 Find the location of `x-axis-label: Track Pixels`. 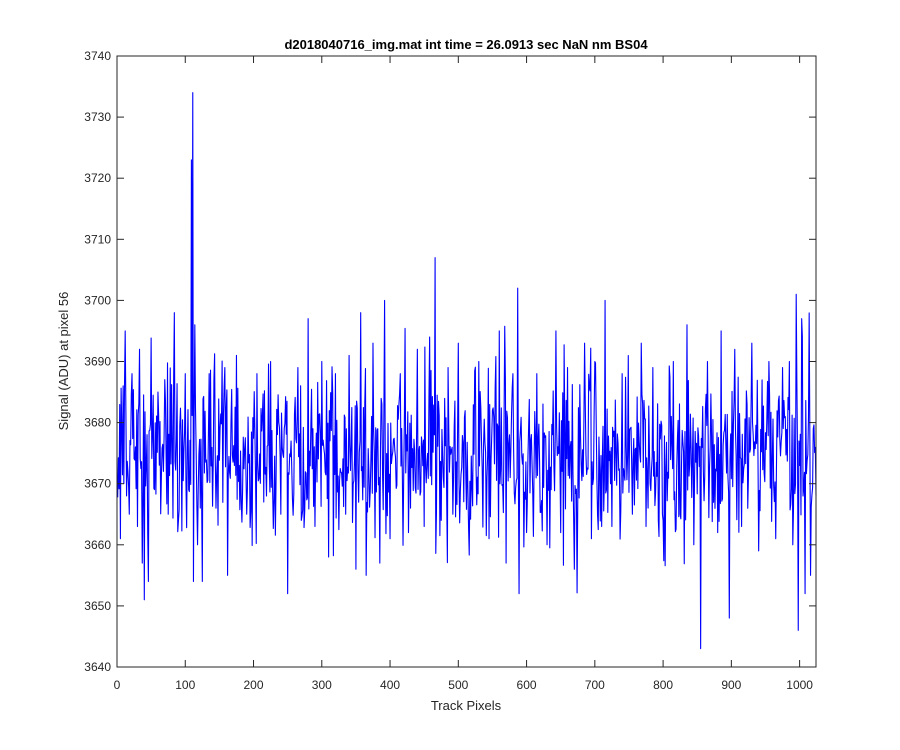

x-axis-label: Track Pixels is located at coordinates (466, 705).